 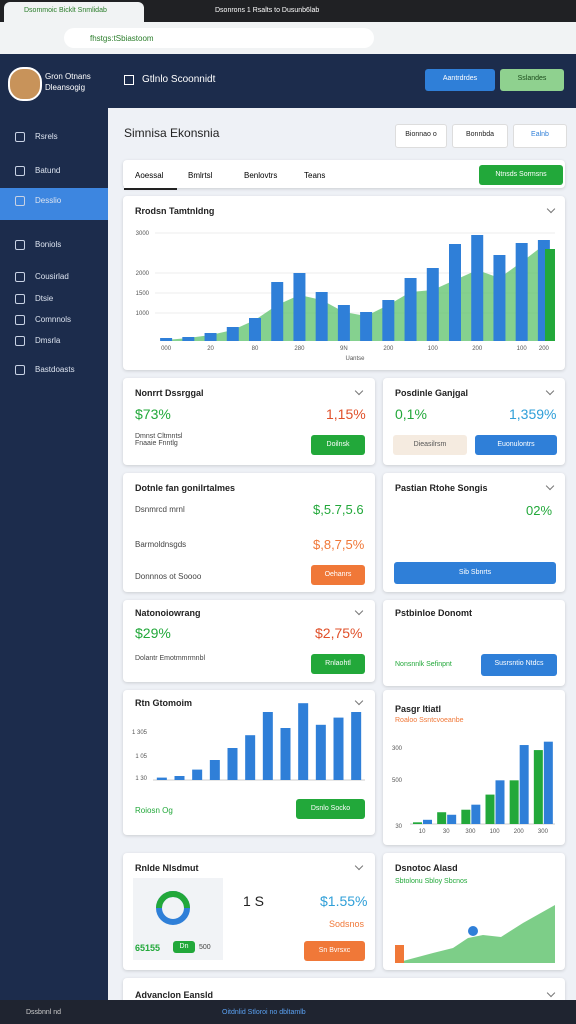 I want to click on card-button: Dieasilrsm, so click(x=430, y=445).